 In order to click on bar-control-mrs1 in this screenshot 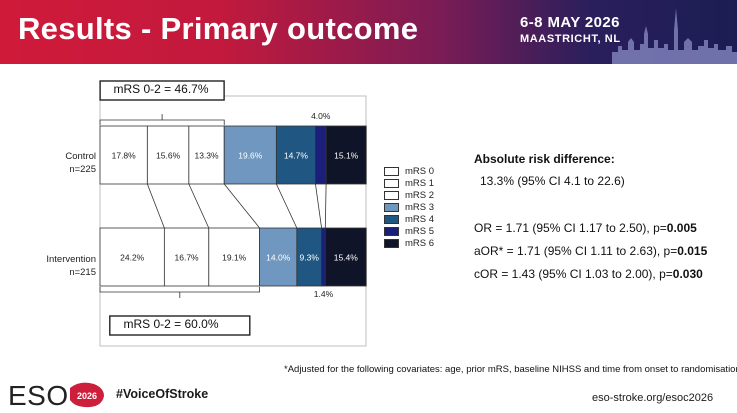, I will do `click(168, 155)`.